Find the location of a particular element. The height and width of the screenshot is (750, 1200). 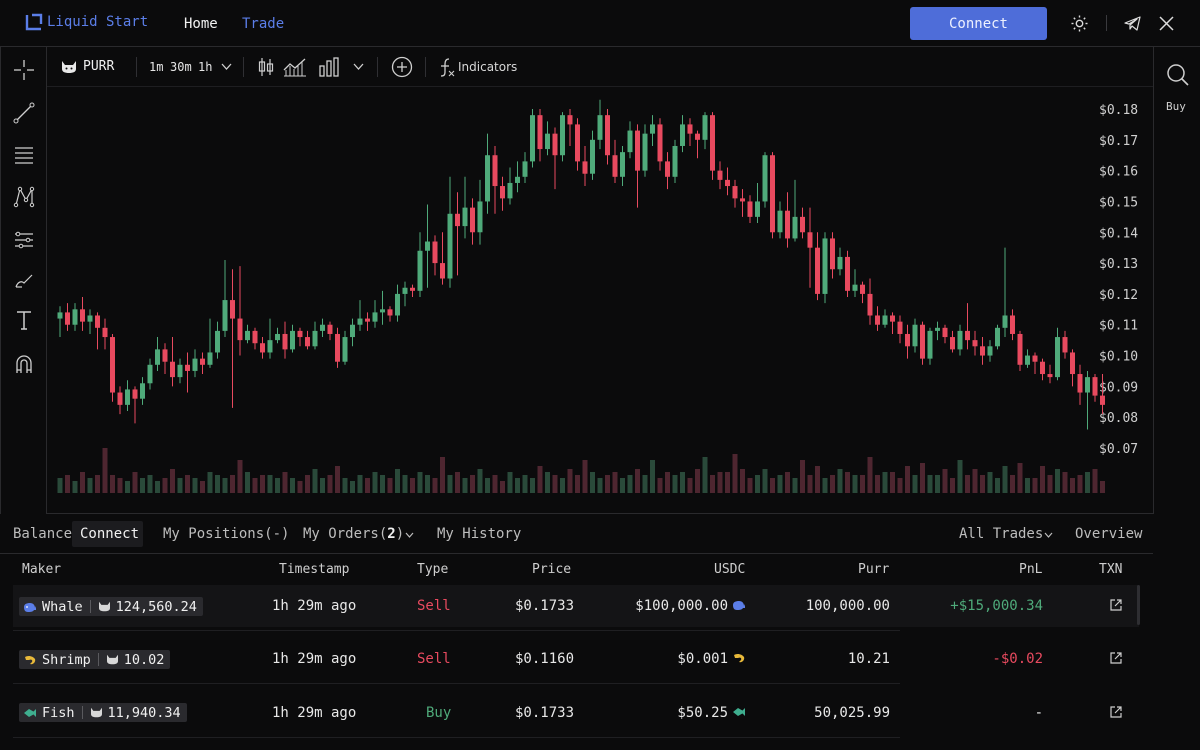

bar-chart-icon is located at coordinates (329, 67).